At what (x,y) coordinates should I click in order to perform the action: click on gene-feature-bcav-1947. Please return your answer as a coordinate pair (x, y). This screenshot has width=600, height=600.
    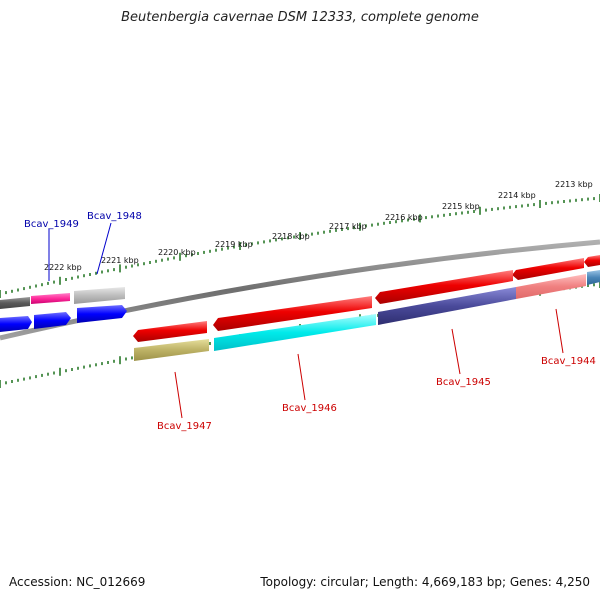
    Looking at the image, I should click on (171, 350).